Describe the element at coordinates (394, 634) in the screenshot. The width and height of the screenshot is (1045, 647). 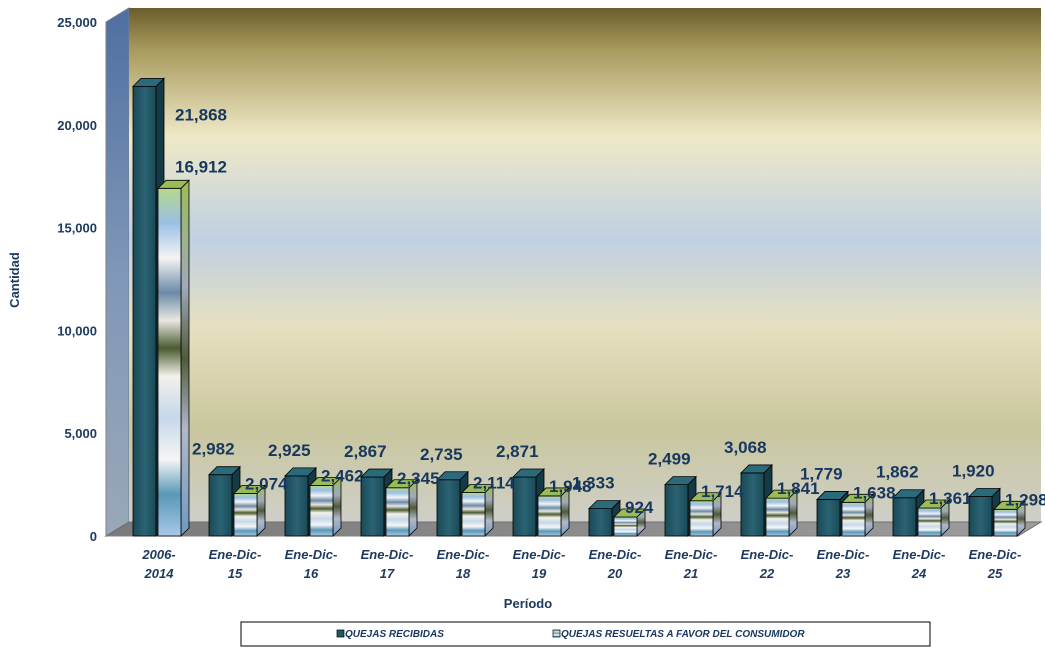
I see `legend-label-quejas-recibidas: QUEJAS RECIBIDAS` at that location.